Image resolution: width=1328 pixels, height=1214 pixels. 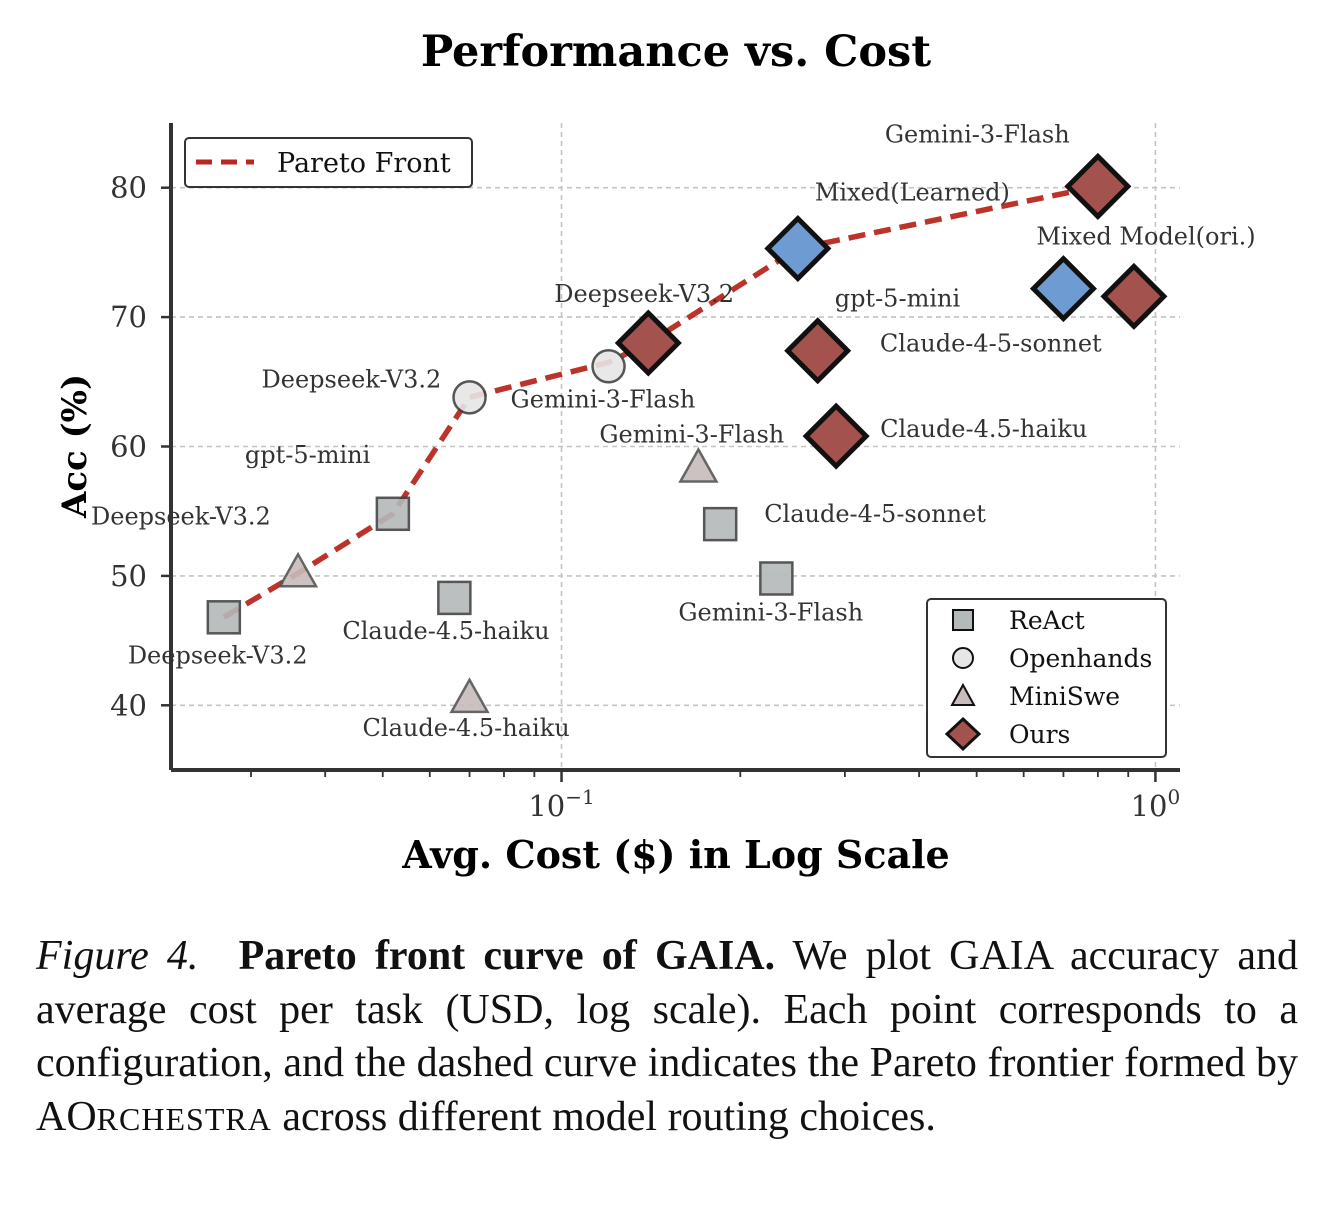 What do you see at coordinates (128, 188) in the screenshot?
I see `y-tick-label: 80` at bounding box center [128, 188].